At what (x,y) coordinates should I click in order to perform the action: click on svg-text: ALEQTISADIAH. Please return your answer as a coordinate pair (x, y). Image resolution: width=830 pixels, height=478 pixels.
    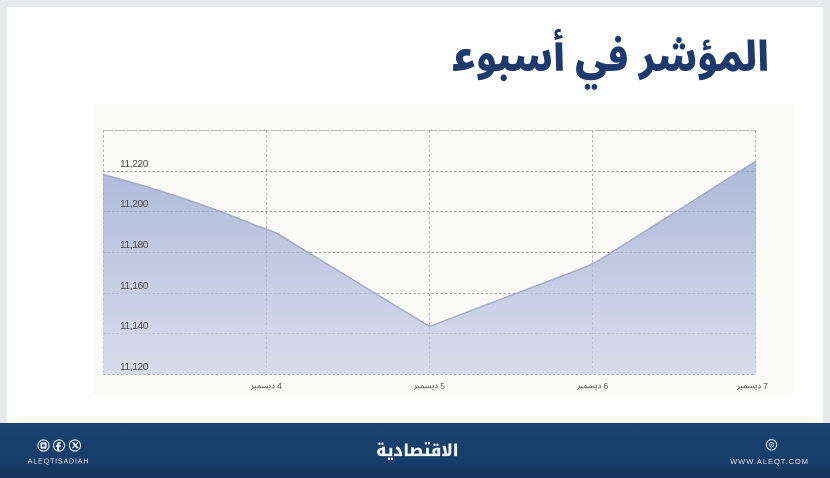
    Looking at the image, I should click on (59, 461).